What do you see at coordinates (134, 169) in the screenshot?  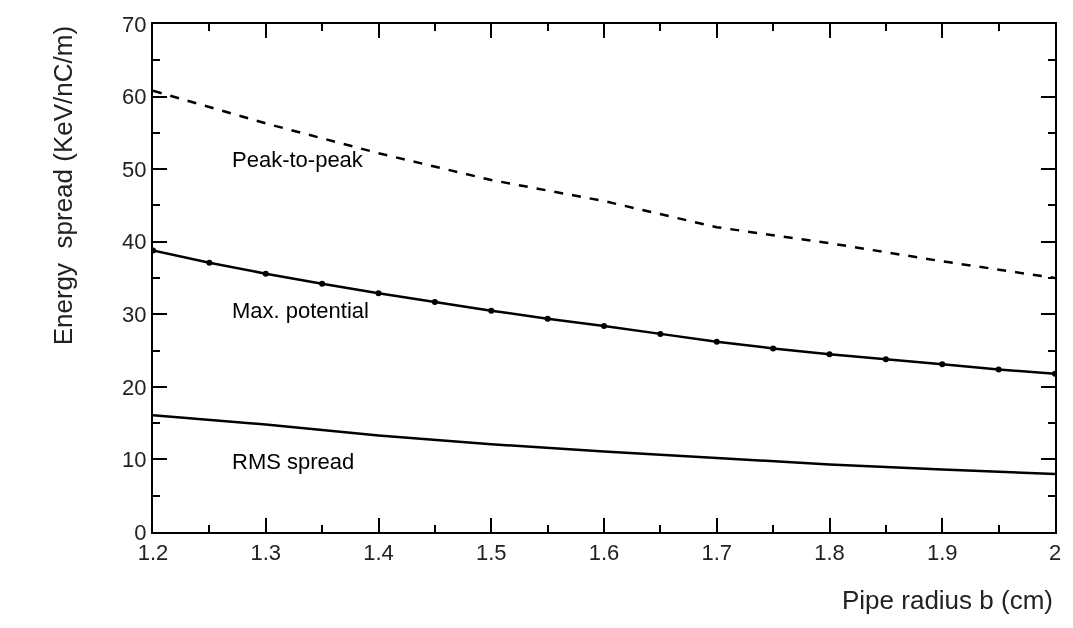 I see `y-tick-label: 50` at bounding box center [134, 169].